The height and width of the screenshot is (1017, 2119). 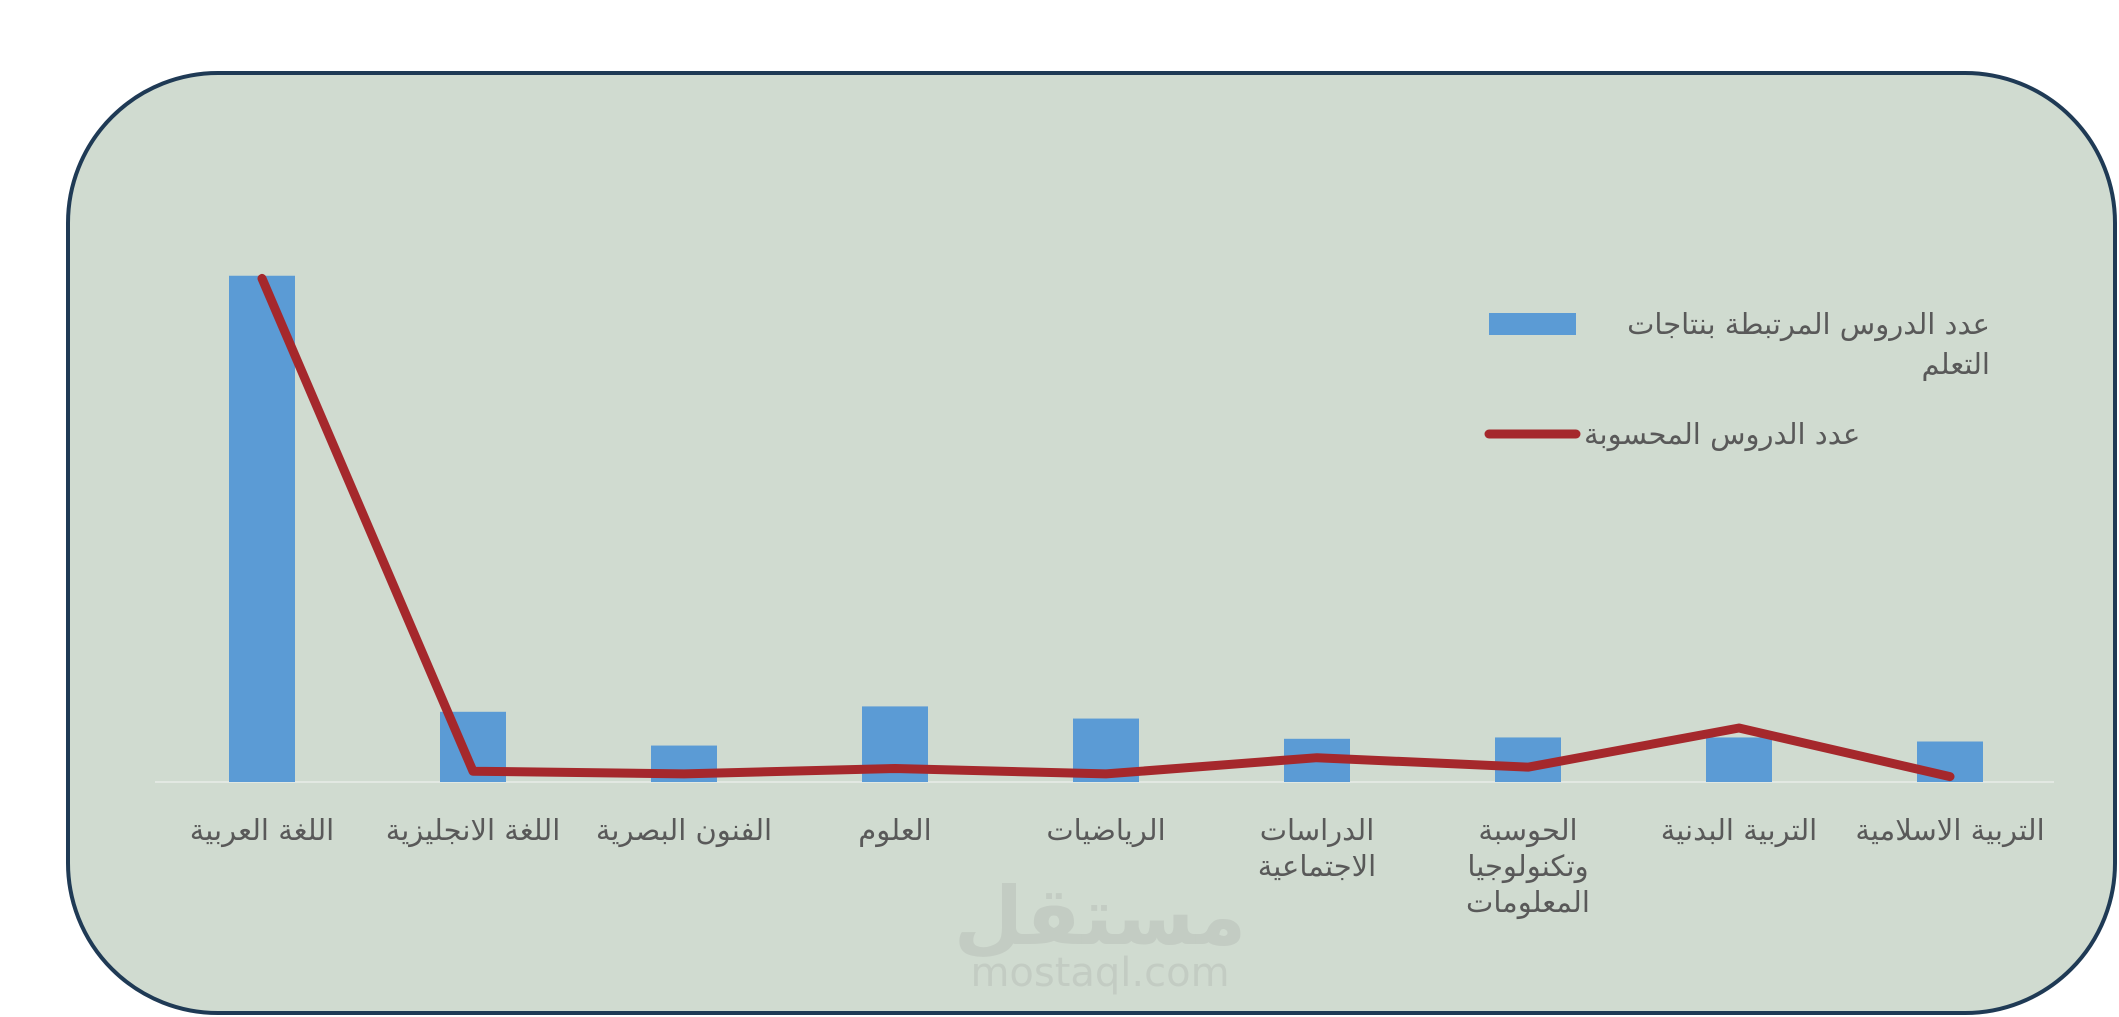 I want to click on x-tick-label: التربية البدنية, so click(x=1739, y=830).